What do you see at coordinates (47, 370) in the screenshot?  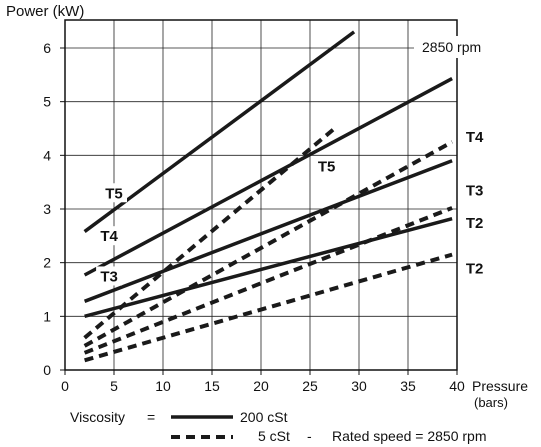 I see `y-tick-label-0: 0` at bounding box center [47, 370].